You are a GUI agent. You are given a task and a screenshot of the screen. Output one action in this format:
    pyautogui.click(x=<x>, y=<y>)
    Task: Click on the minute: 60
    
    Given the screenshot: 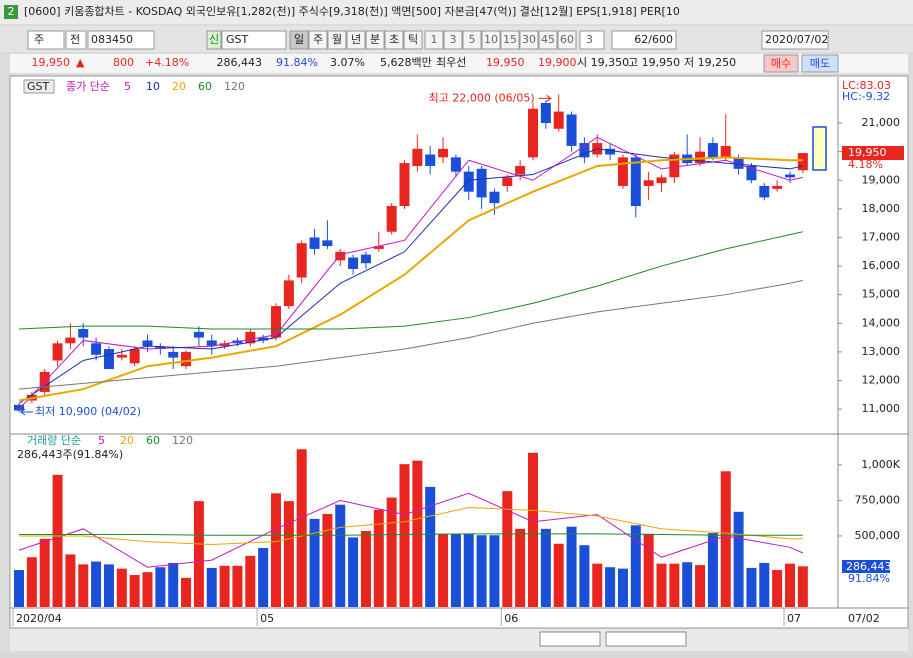 What is the action you would take?
    pyautogui.click(x=567, y=39)
    